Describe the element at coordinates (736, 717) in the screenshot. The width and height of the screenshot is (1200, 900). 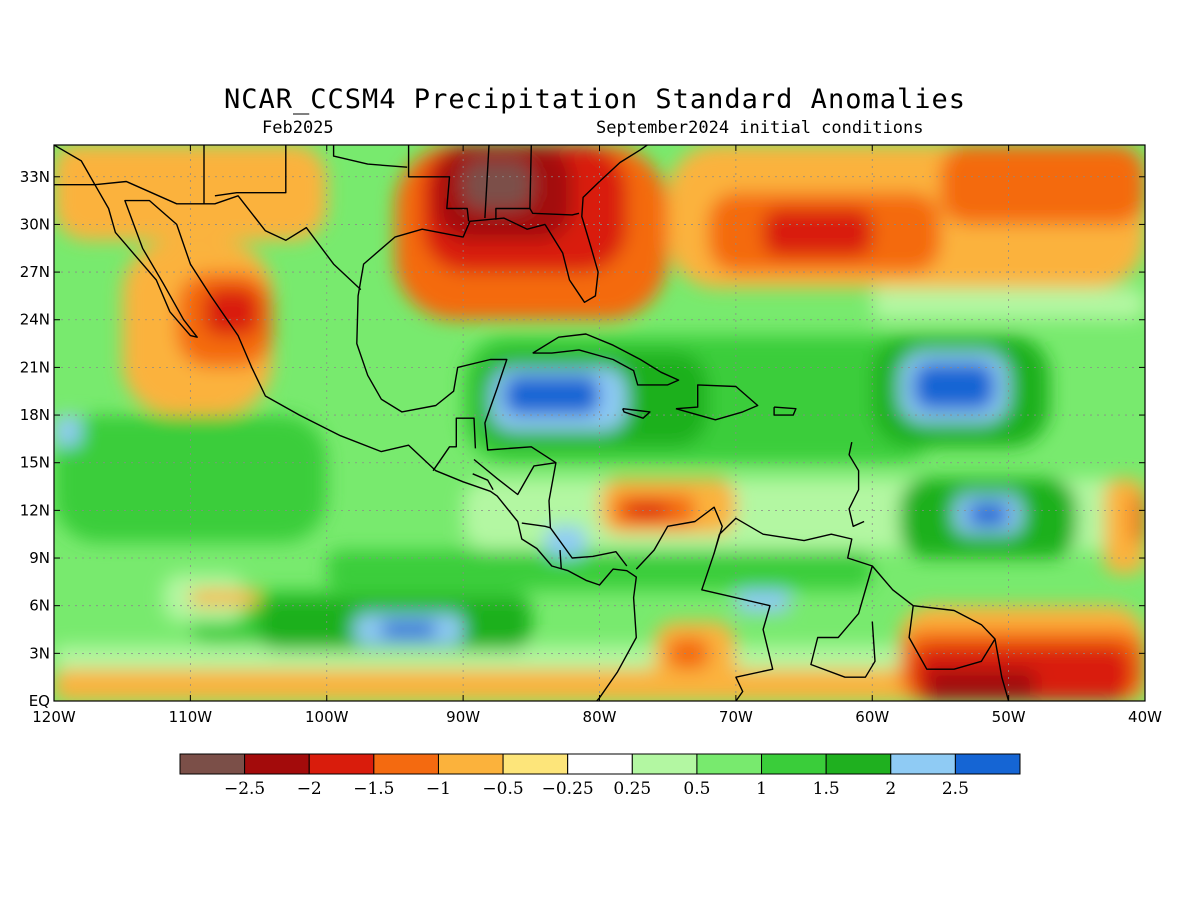
I see `lon-tick-label: 70W` at that location.